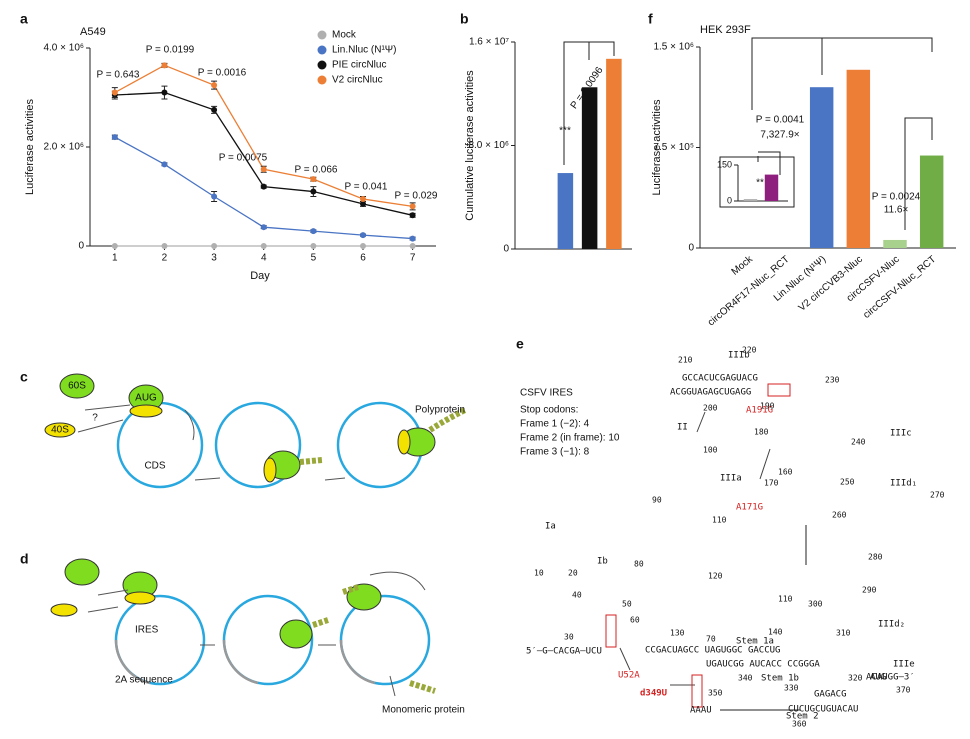  What do you see at coordinates (316, 170) in the screenshot?
I see `annotation: P = 0.066` at bounding box center [316, 170].